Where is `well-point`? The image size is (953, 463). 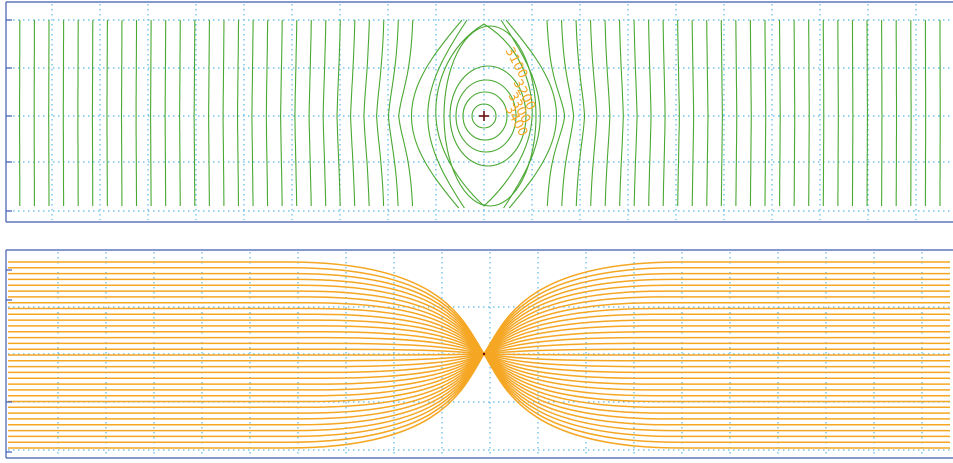
well-point is located at coordinates (484, 354).